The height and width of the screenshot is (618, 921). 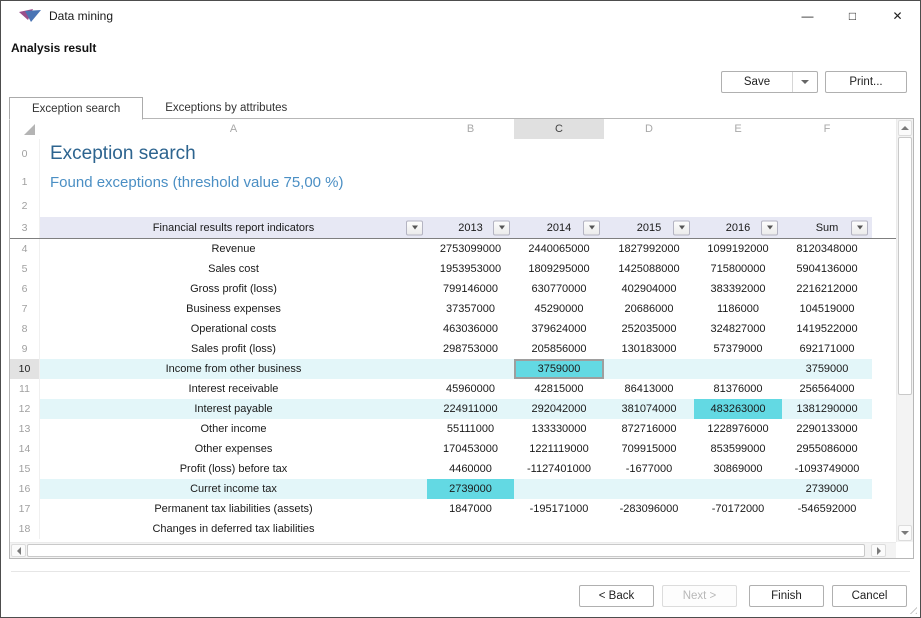 What do you see at coordinates (827, 349) in the screenshot?
I see `value-cell: 692171000` at bounding box center [827, 349].